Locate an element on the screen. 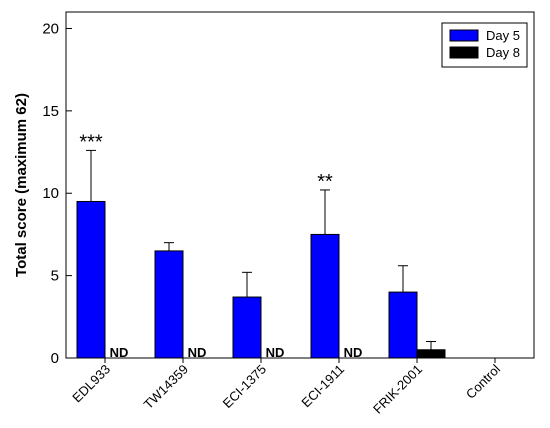 Image resolution: width=550 pixels, height=428 pixels. bar-day-5-edl933 is located at coordinates (91, 279).